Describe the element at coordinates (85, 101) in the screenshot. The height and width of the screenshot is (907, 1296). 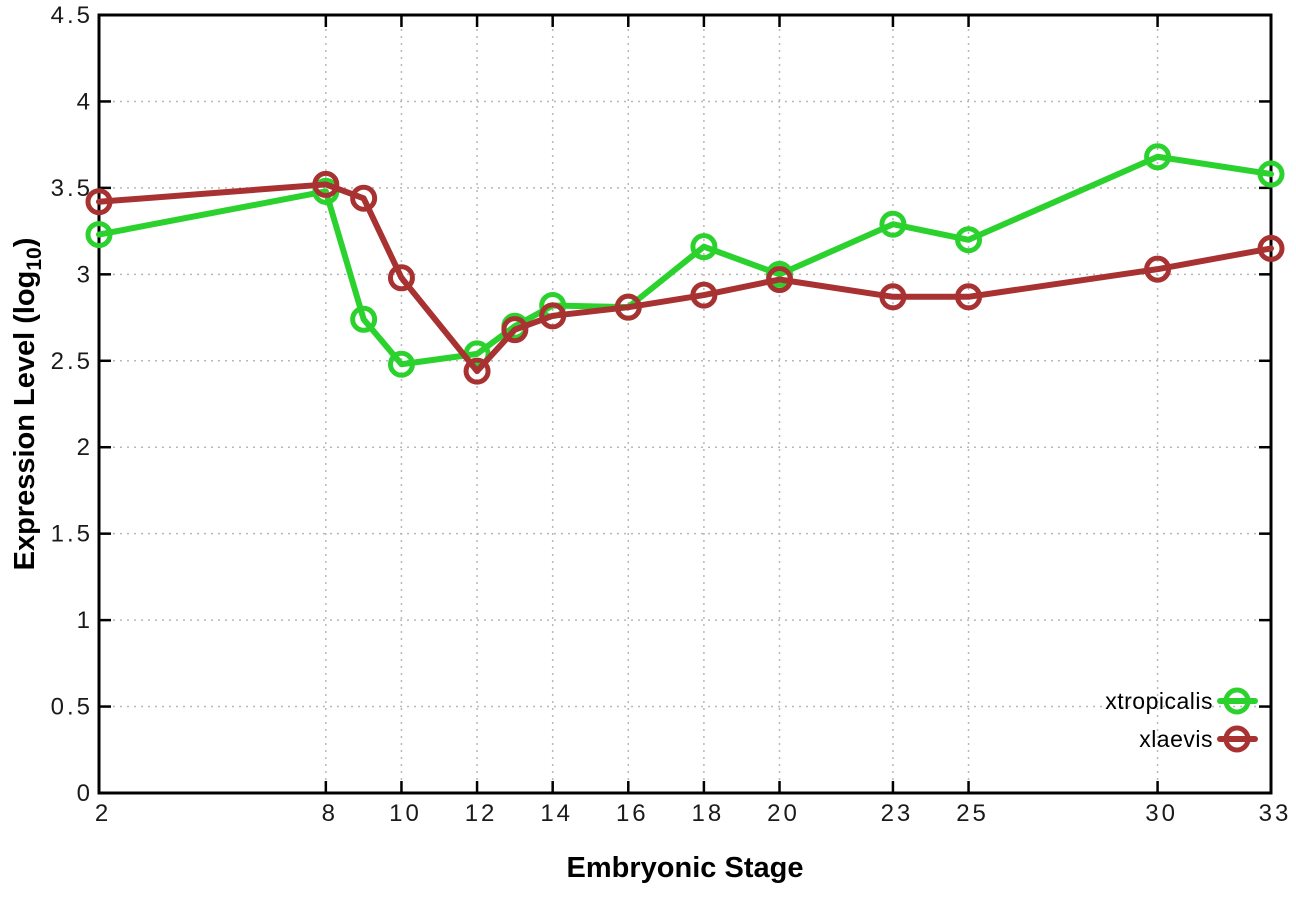
I see `y-tick-label: 4` at that location.